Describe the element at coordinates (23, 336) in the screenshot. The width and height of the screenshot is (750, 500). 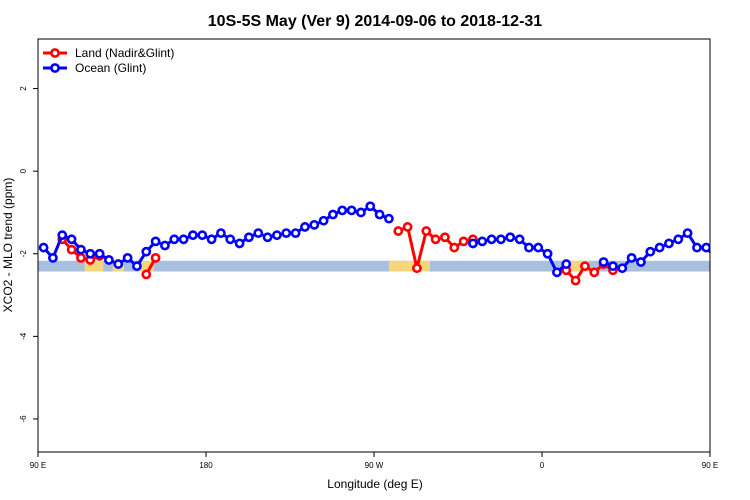
I see `y-tick-label: -4` at that location.